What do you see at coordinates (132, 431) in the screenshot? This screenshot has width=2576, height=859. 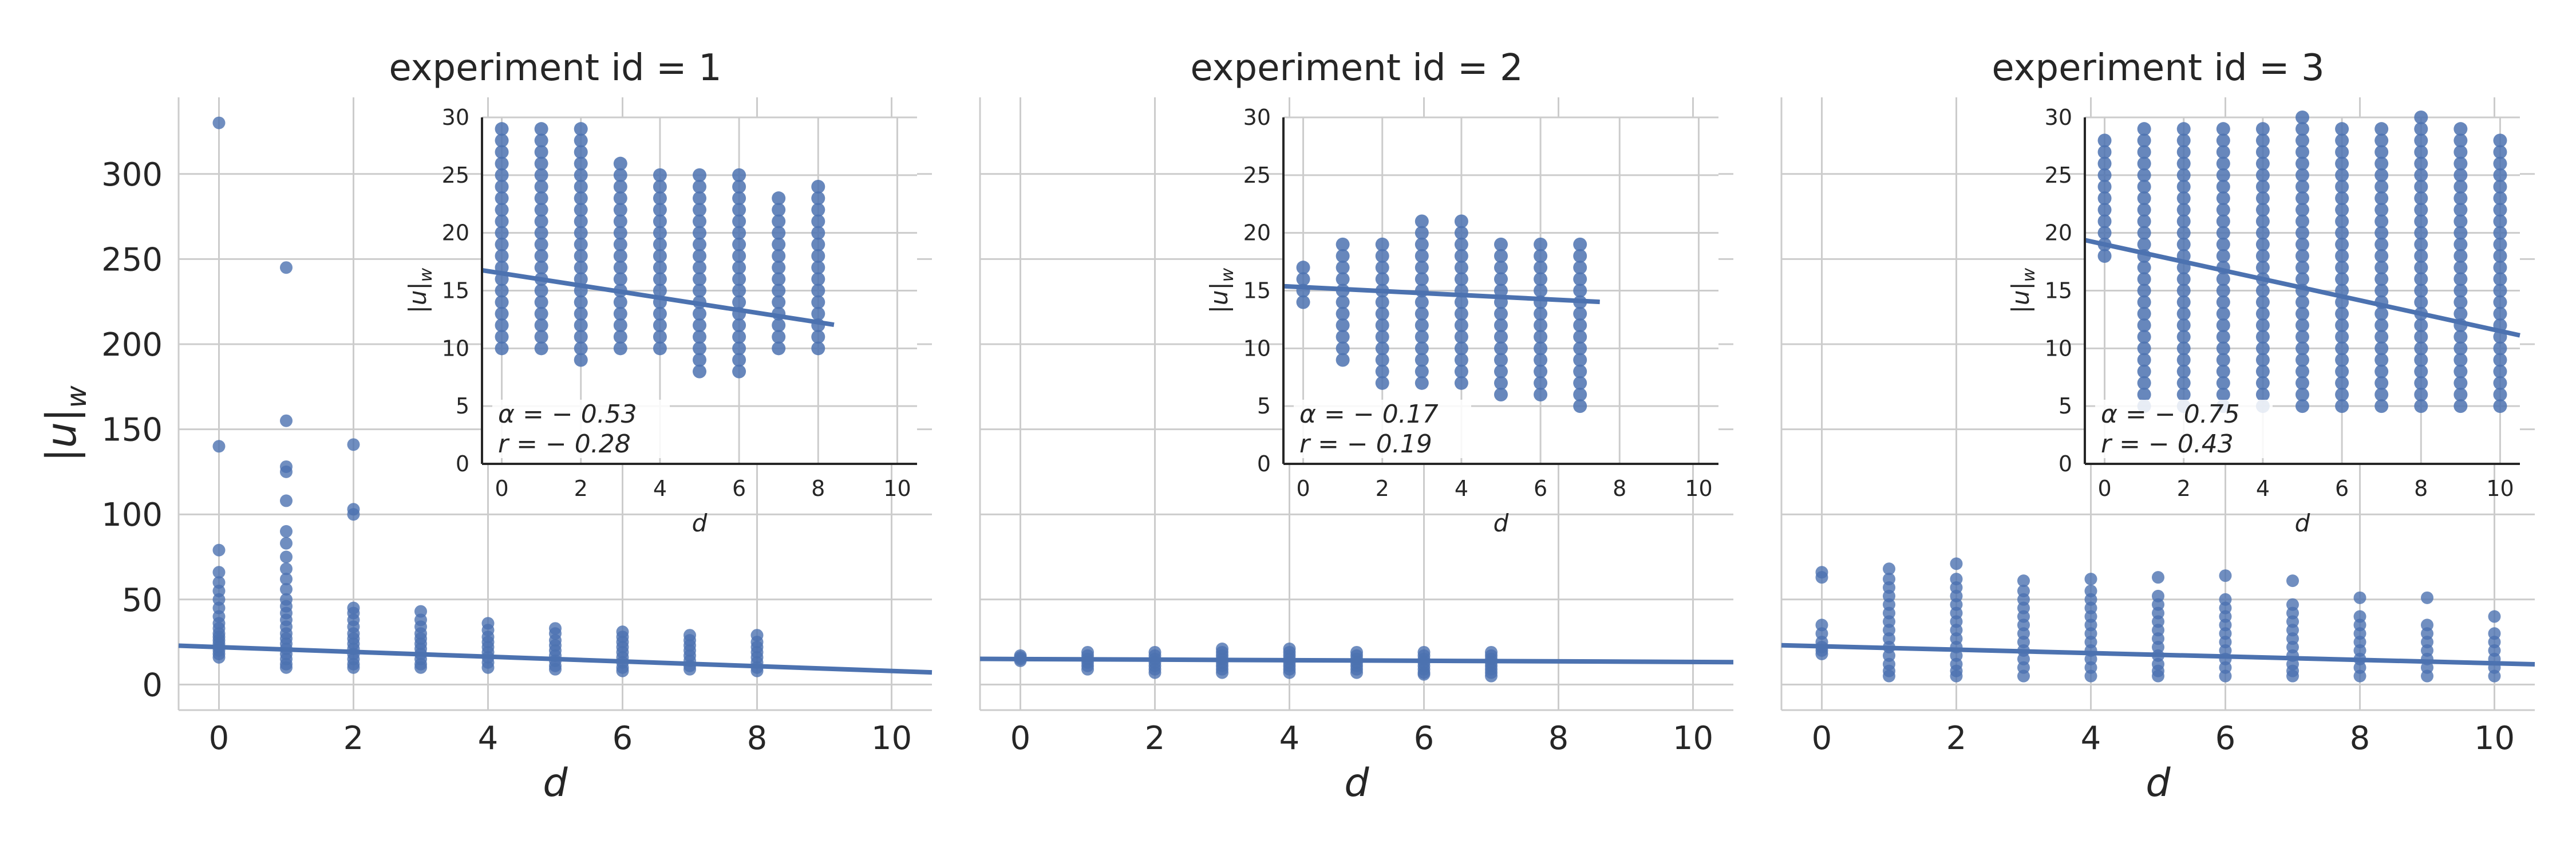 I see `y-tick-label: 150` at bounding box center [132, 431].